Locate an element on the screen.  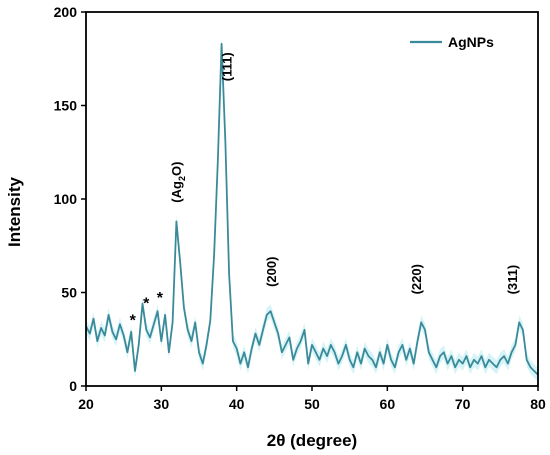
x-tick-label: 40 is located at coordinates (237, 404).